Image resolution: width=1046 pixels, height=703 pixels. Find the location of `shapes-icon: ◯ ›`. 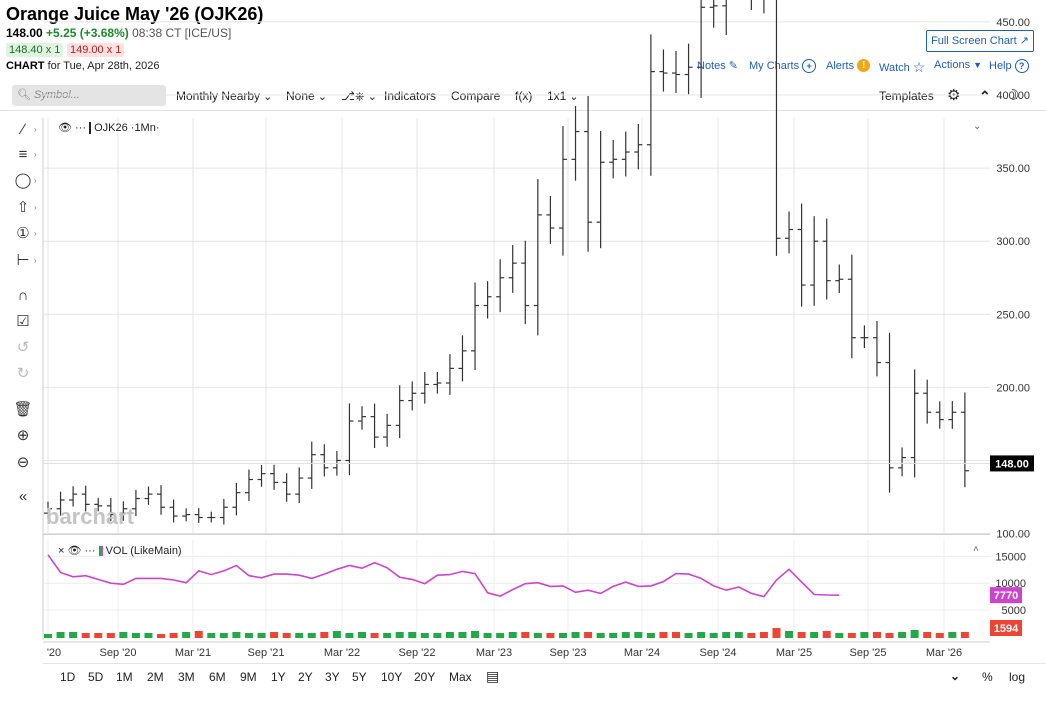

shapes-icon: ◯ › is located at coordinates (25, 180).